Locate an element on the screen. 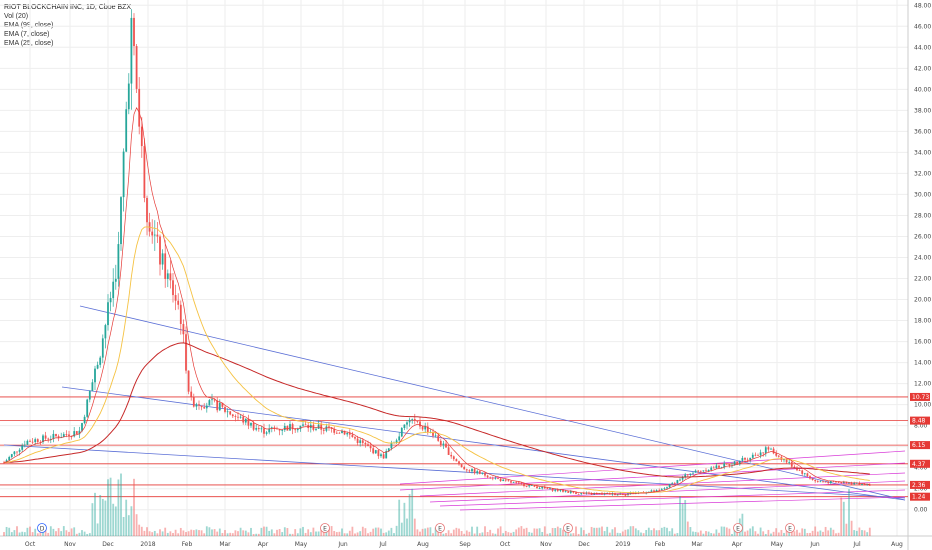 This screenshot has width=932, height=550. trend-line-magenta is located at coordinates (672, 498).